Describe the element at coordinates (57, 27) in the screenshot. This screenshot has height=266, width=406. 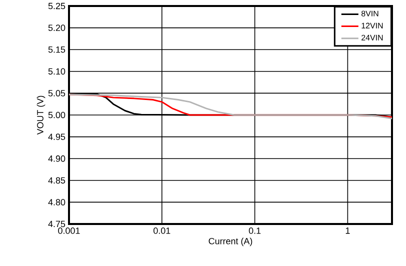
I see `y-tick-label: 5.20` at that location.